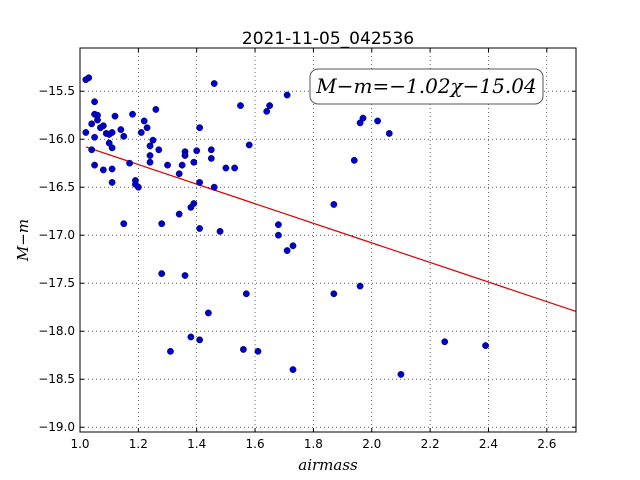 This screenshot has width=640, height=480. What do you see at coordinates (138, 444) in the screenshot?
I see `x-tick-label: 1.2` at bounding box center [138, 444].